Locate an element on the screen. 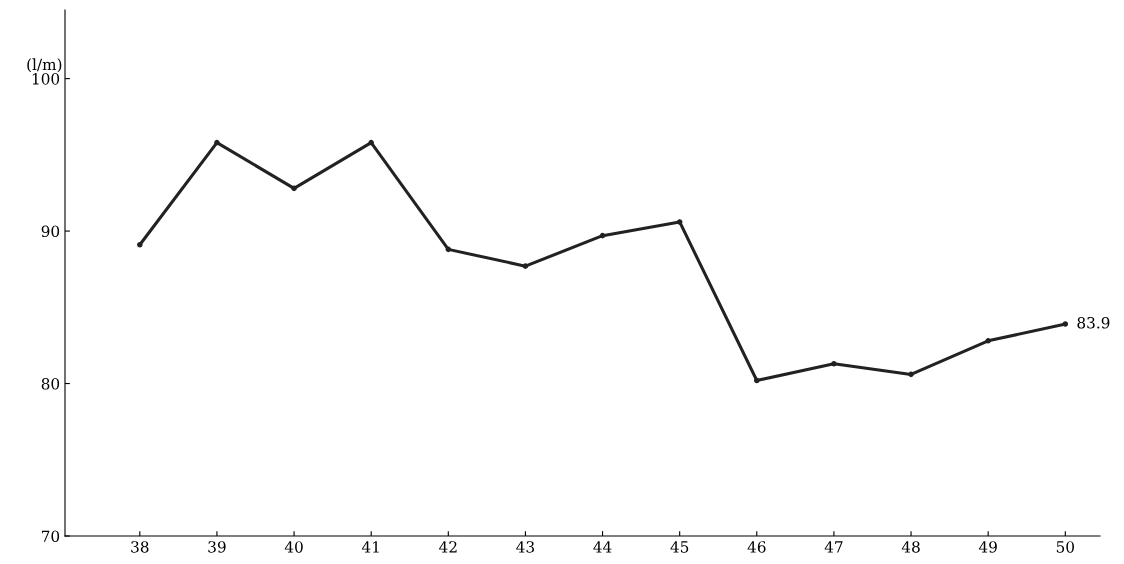 The height and width of the screenshot is (564, 1124). x-tick-label: 41 is located at coordinates (370, 547).